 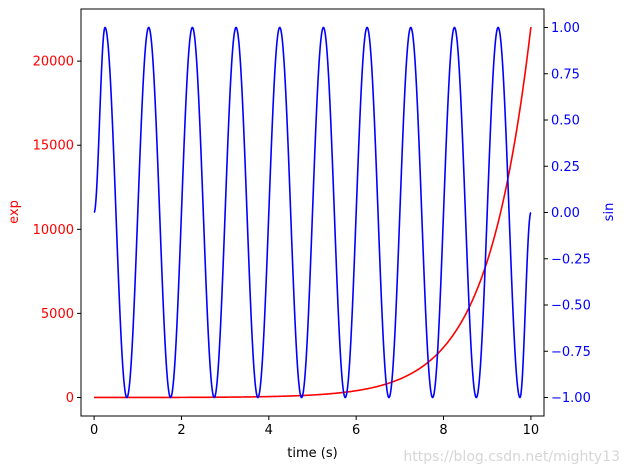 What do you see at coordinates (14, 212) in the screenshot?
I see `y-axis-label-left: exp` at bounding box center [14, 212].